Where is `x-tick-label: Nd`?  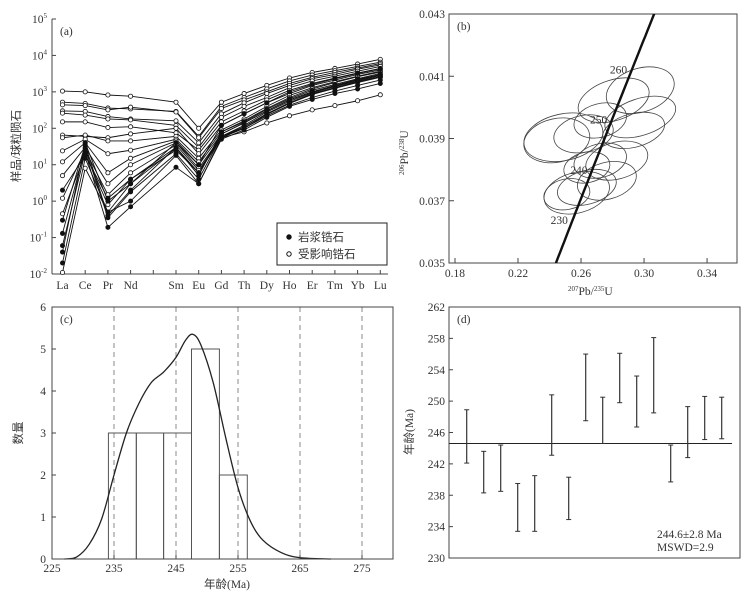
x-tick-label: Nd is located at coordinates (131, 286).